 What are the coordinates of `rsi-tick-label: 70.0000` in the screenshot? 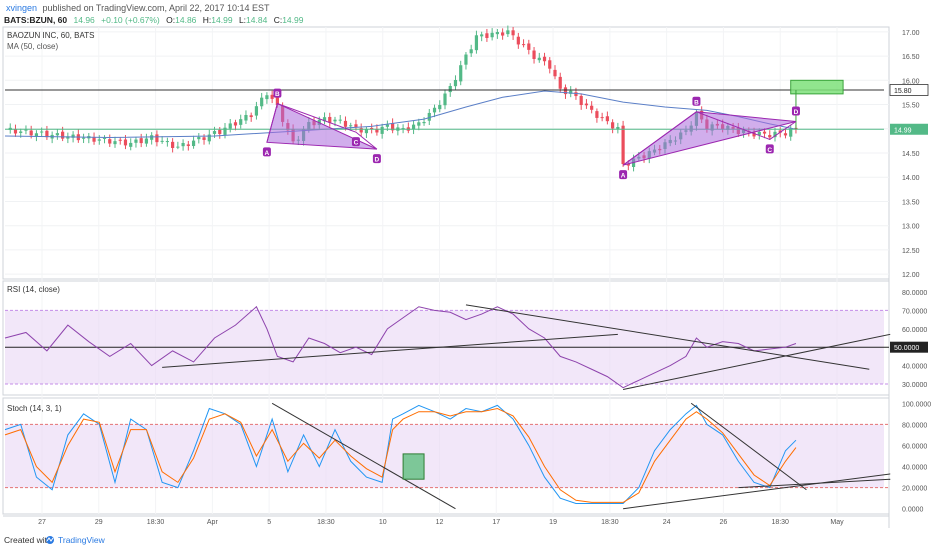 It's located at (914, 311).